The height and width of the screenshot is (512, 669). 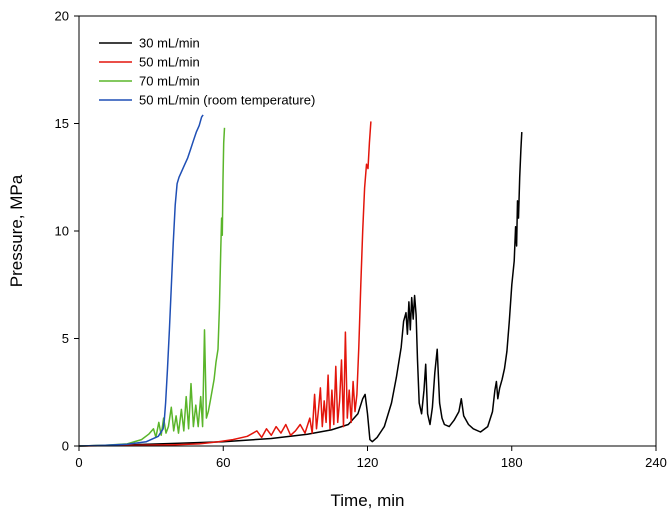 What do you see at coordinates (169, 43) in the screenshot?
I see `legend-label-1: 30 mL/min` at bounding box center [169, 43].